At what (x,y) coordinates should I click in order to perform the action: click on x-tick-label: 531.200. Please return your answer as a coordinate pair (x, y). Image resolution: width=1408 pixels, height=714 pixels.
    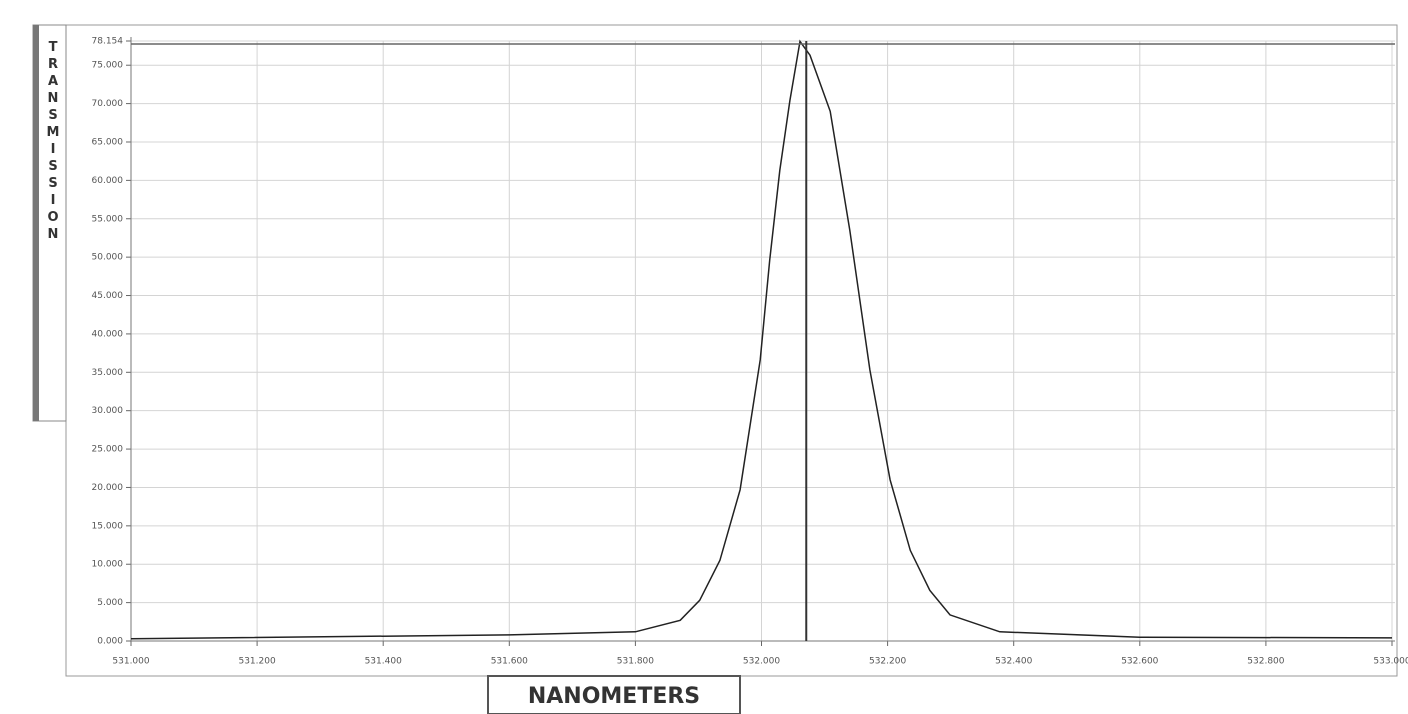
    Looking at the image, I should click on (256, 662).